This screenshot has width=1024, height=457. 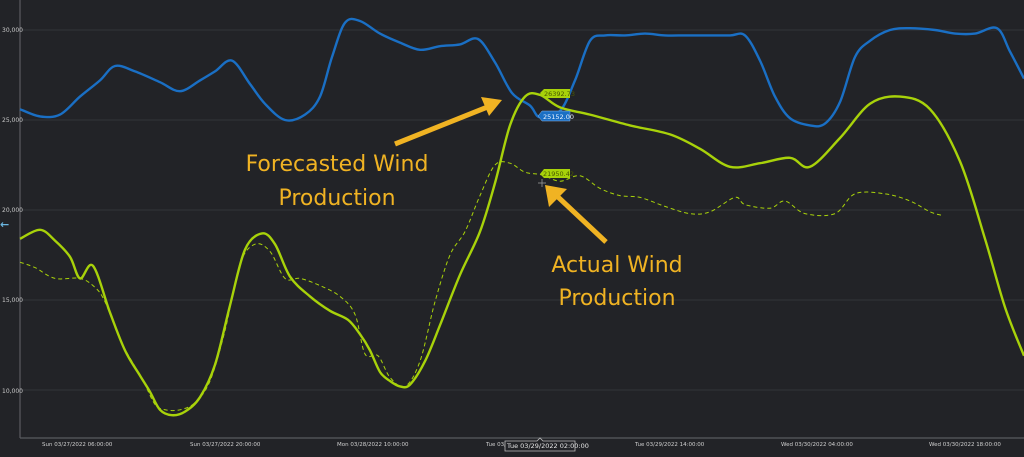 What do you see at coordinates (336, 198) in the screenshot?
I see `forecast-annotation-line2: Production` at bounding box center [336, 198].